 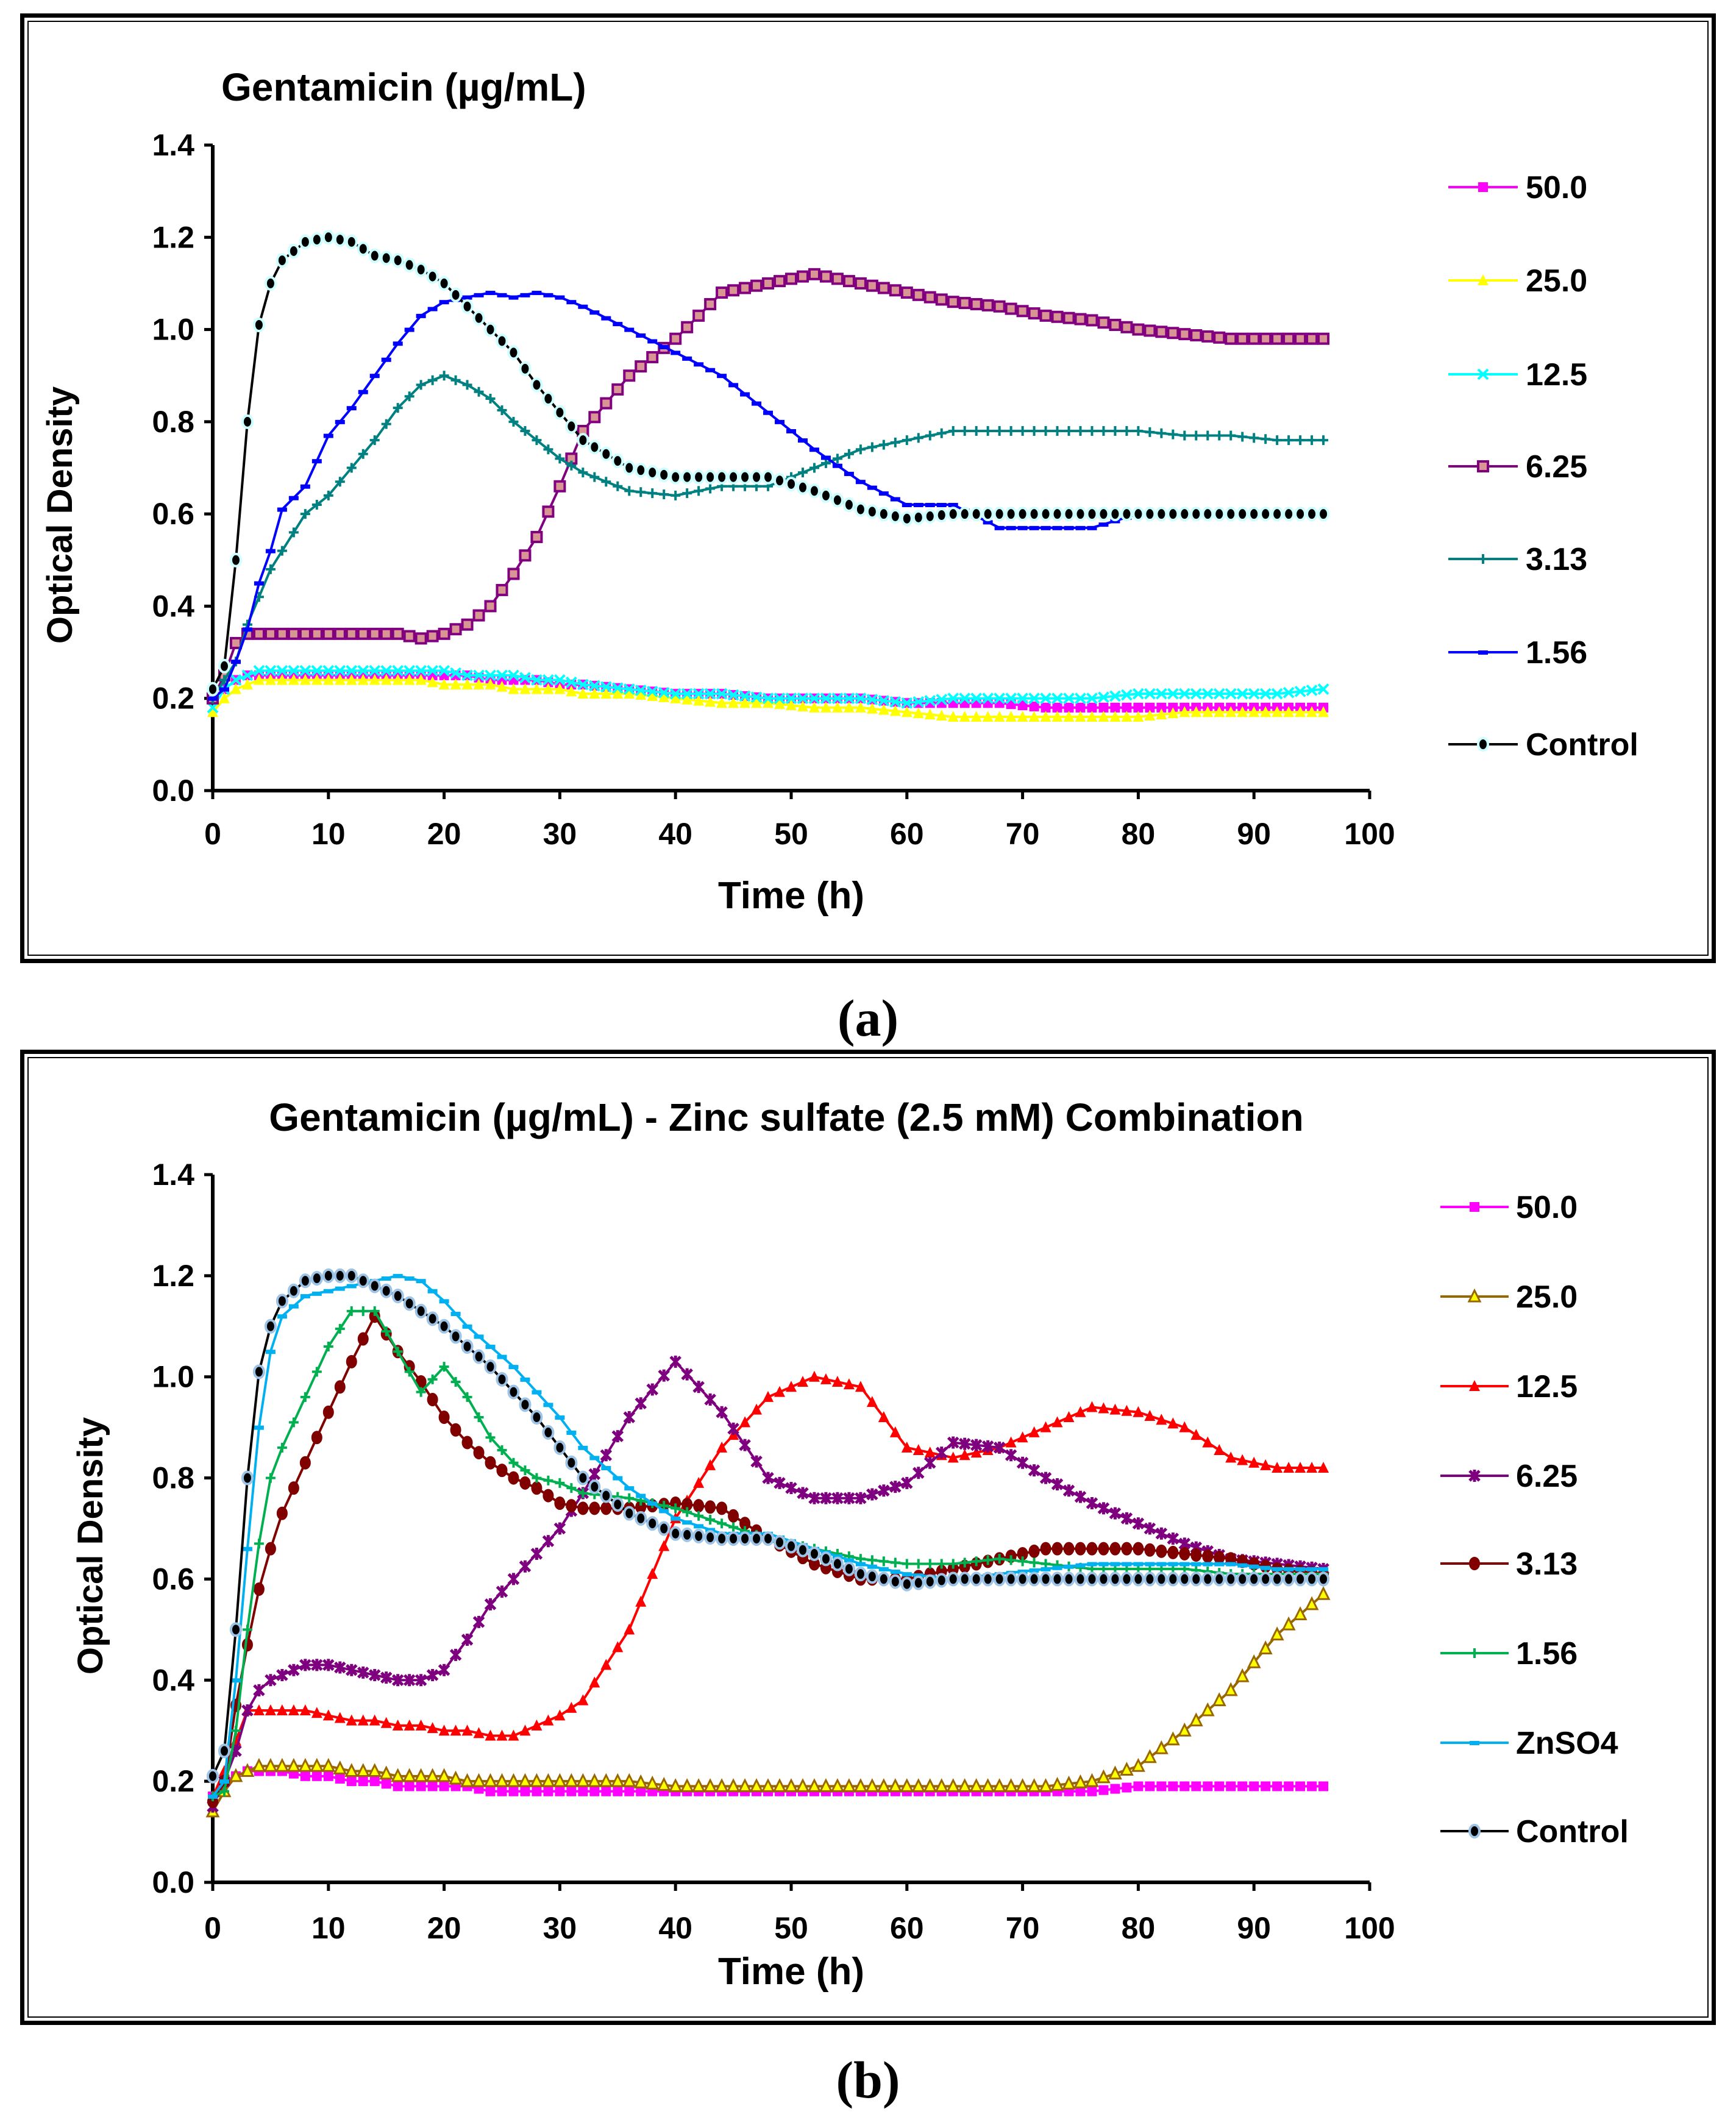 I want to click on y-tick-label: 1.4, so click(x=173, y=1175).